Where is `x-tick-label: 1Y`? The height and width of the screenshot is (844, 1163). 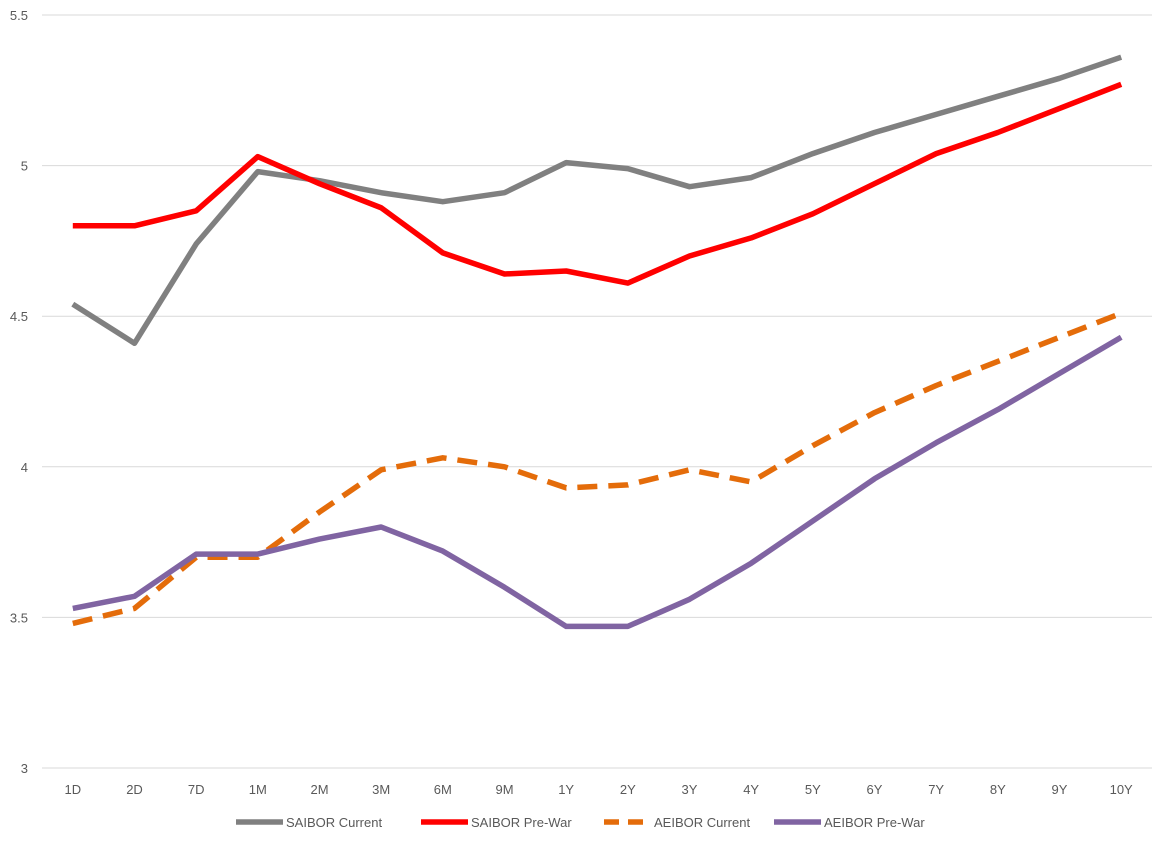 x-tick-label: 1Y is located at coordinates (566, 789).